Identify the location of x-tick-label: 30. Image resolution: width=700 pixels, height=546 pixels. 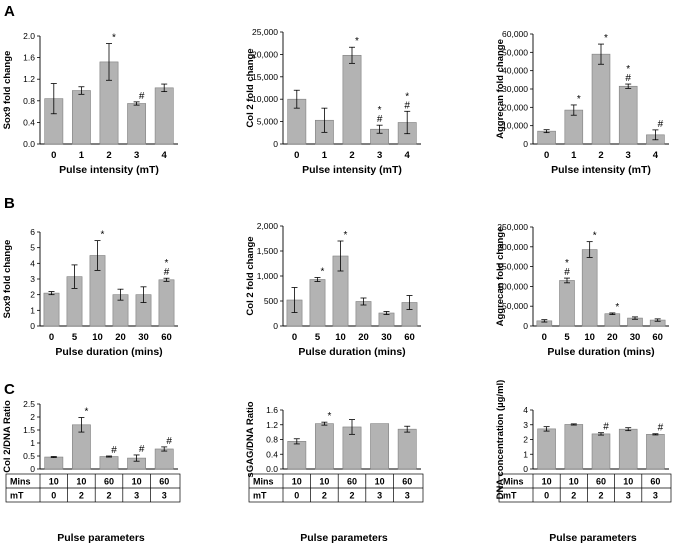
(635, 337).